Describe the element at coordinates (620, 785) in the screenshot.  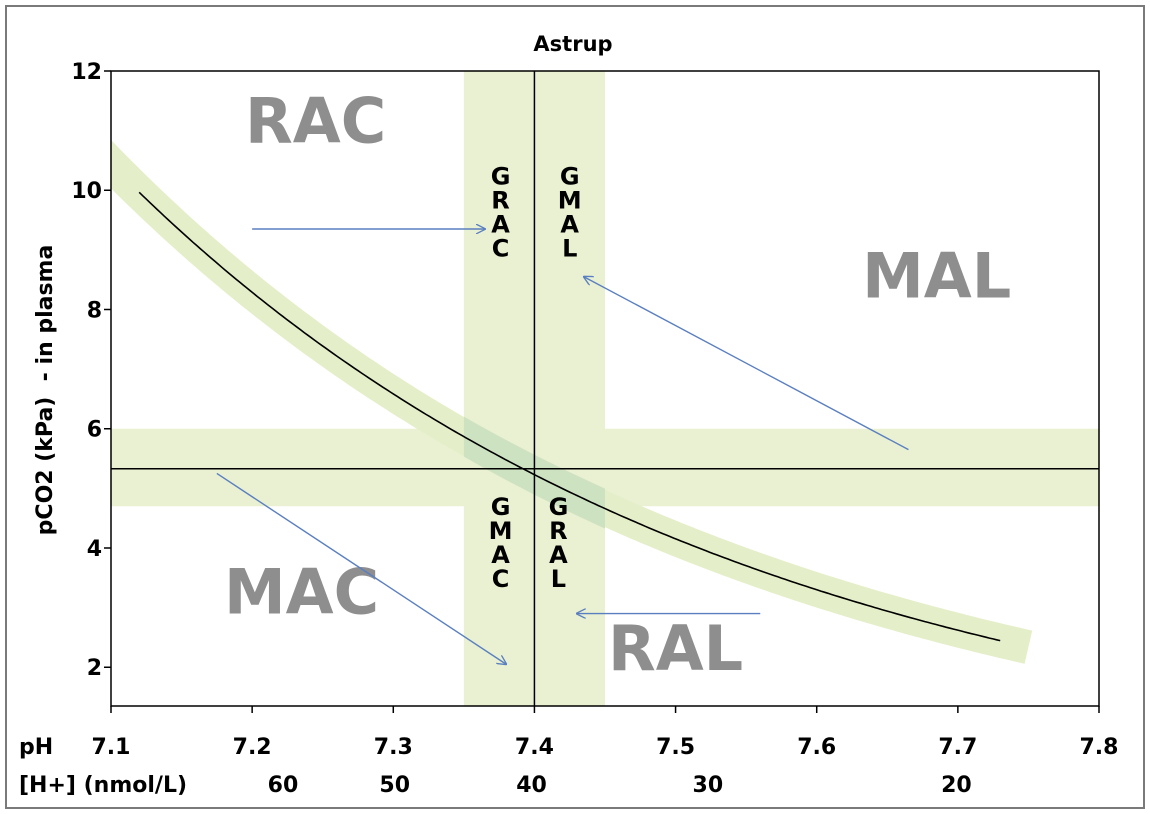
I see `h-axis-ticks: 60 50 40 30 20` at that location.